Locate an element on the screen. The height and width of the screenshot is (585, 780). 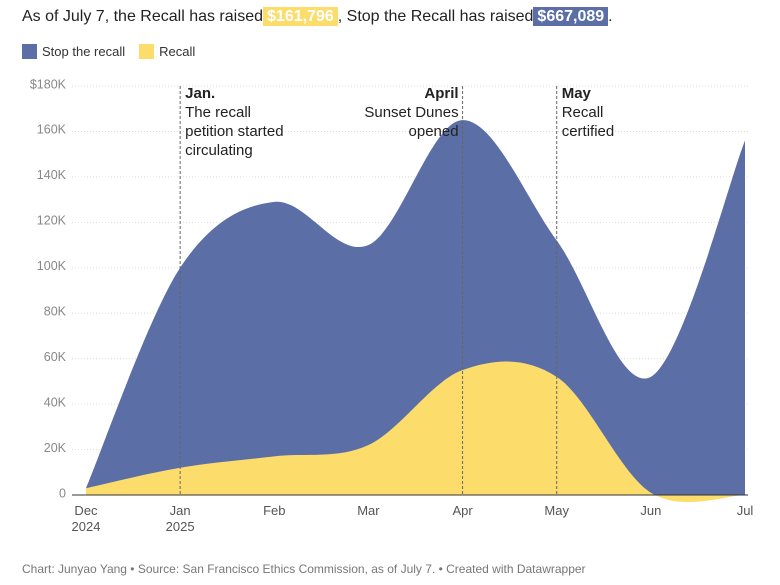
annotation-text: The recall petition started circulating is located at coordinates (234, 131).